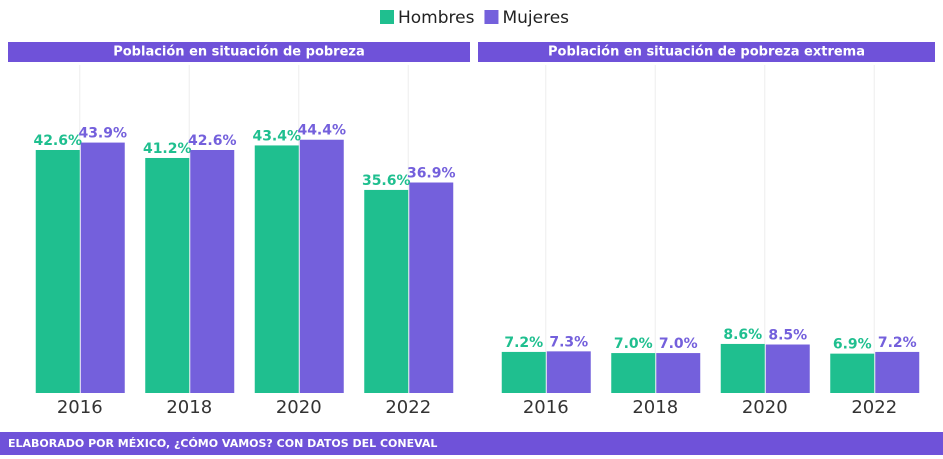 The height and width of the screenshot is (459, 943). I want to click on data-label: 41.2%, so click(167, 149).